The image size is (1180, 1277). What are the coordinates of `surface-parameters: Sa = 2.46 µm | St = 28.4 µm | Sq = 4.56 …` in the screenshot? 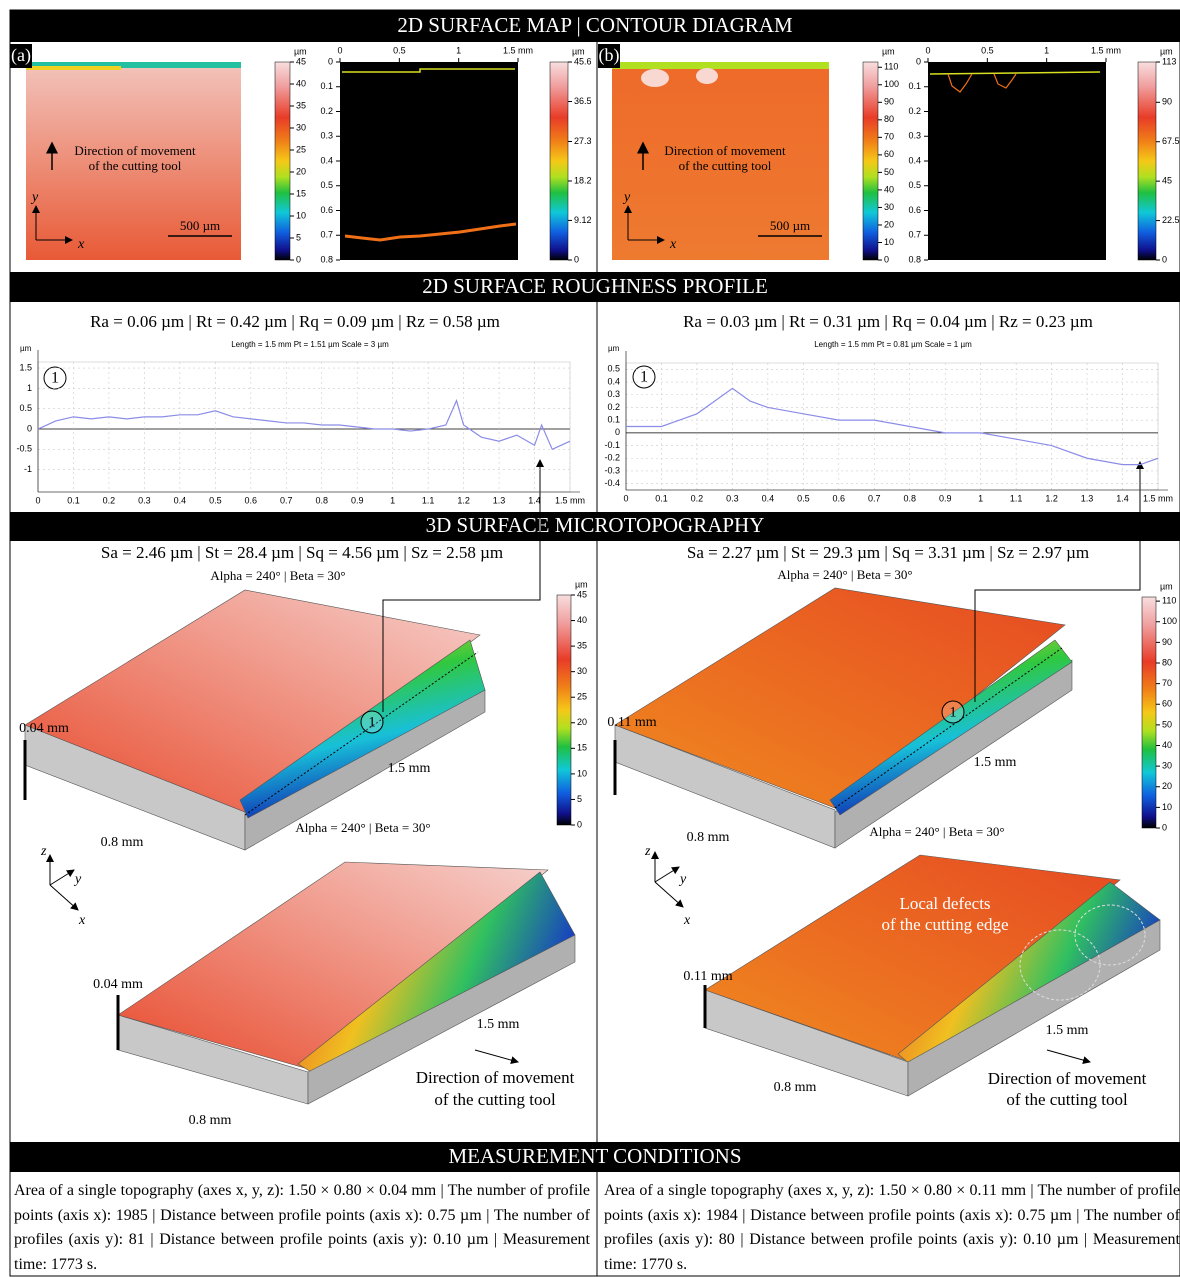 It's located at (302, 552).